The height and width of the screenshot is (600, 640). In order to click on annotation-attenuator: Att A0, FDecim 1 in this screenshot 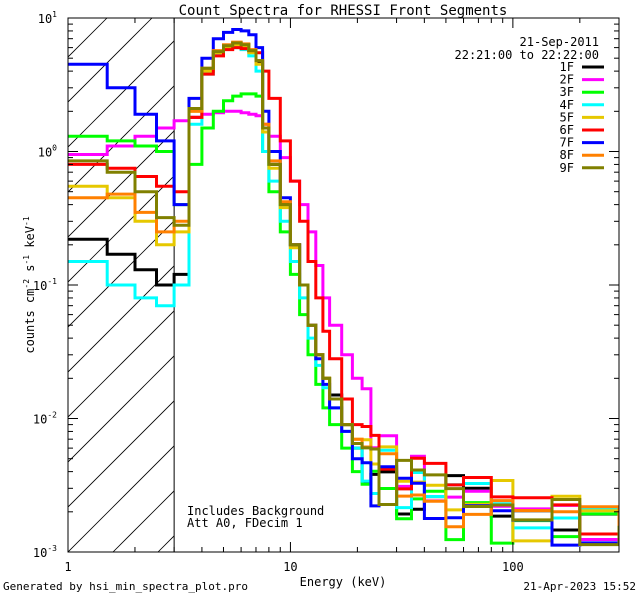, I will do `click(245, 523)`.